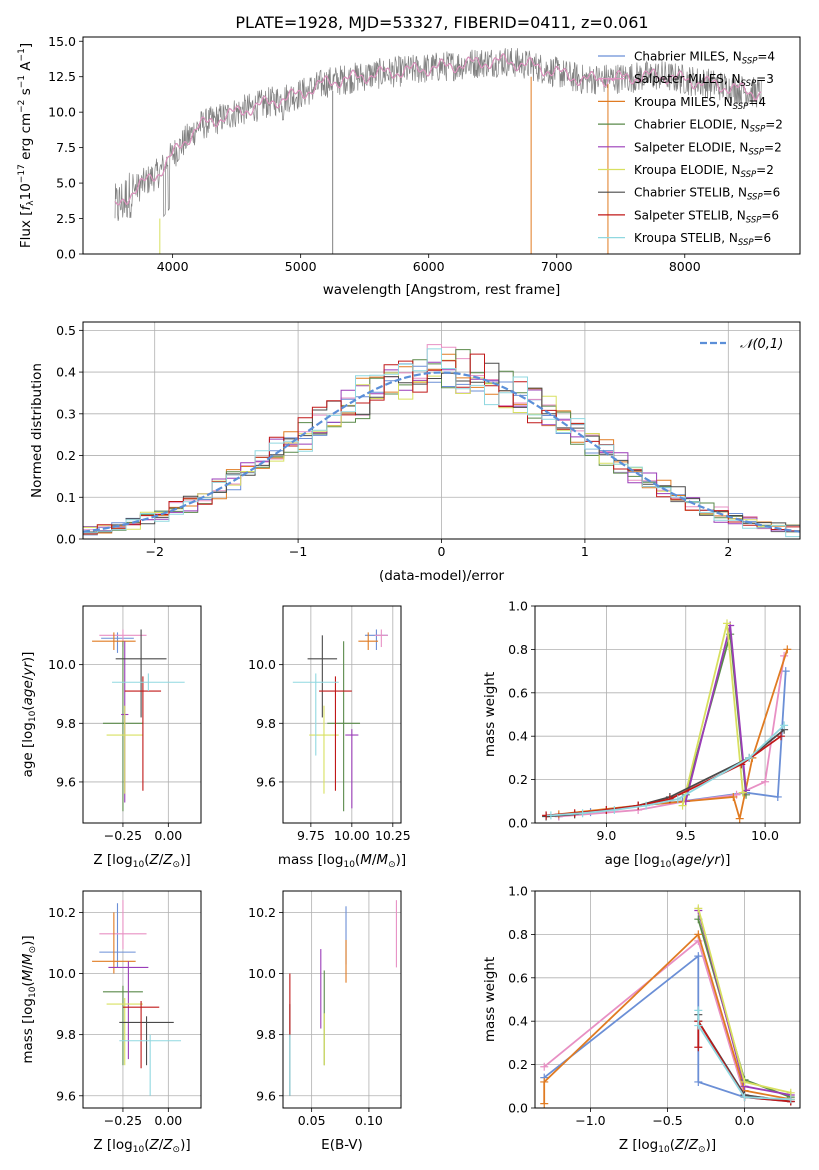 This screenshot has height=1170, width=819. What do you see at coordinates (173, 266) in the screenshot?
I see `x-tick-label: 4000` at bounding box center [173, 266].